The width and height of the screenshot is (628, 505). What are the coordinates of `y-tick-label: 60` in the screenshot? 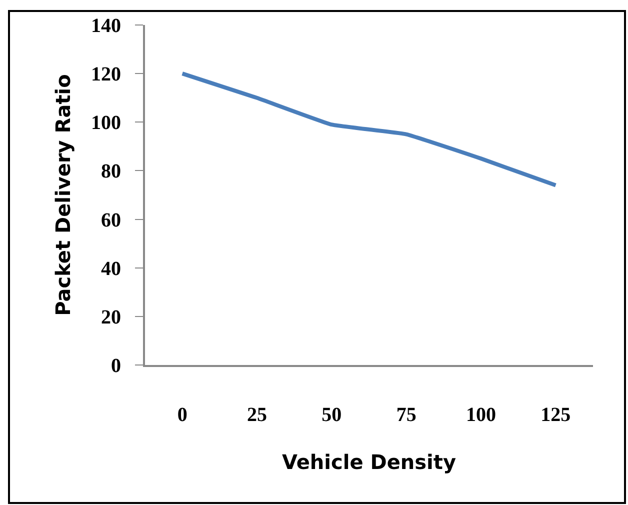 It's located at (111, 220).